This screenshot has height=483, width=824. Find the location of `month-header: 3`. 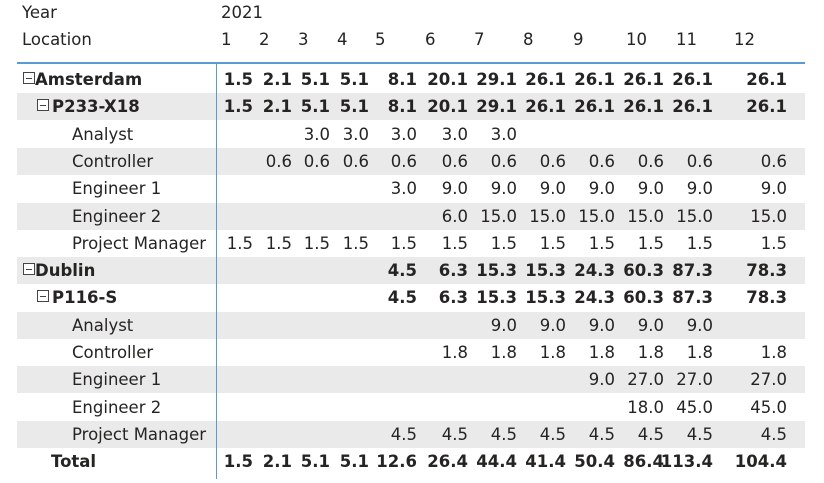

month-header: 3 is located at coordinates (303, 39).